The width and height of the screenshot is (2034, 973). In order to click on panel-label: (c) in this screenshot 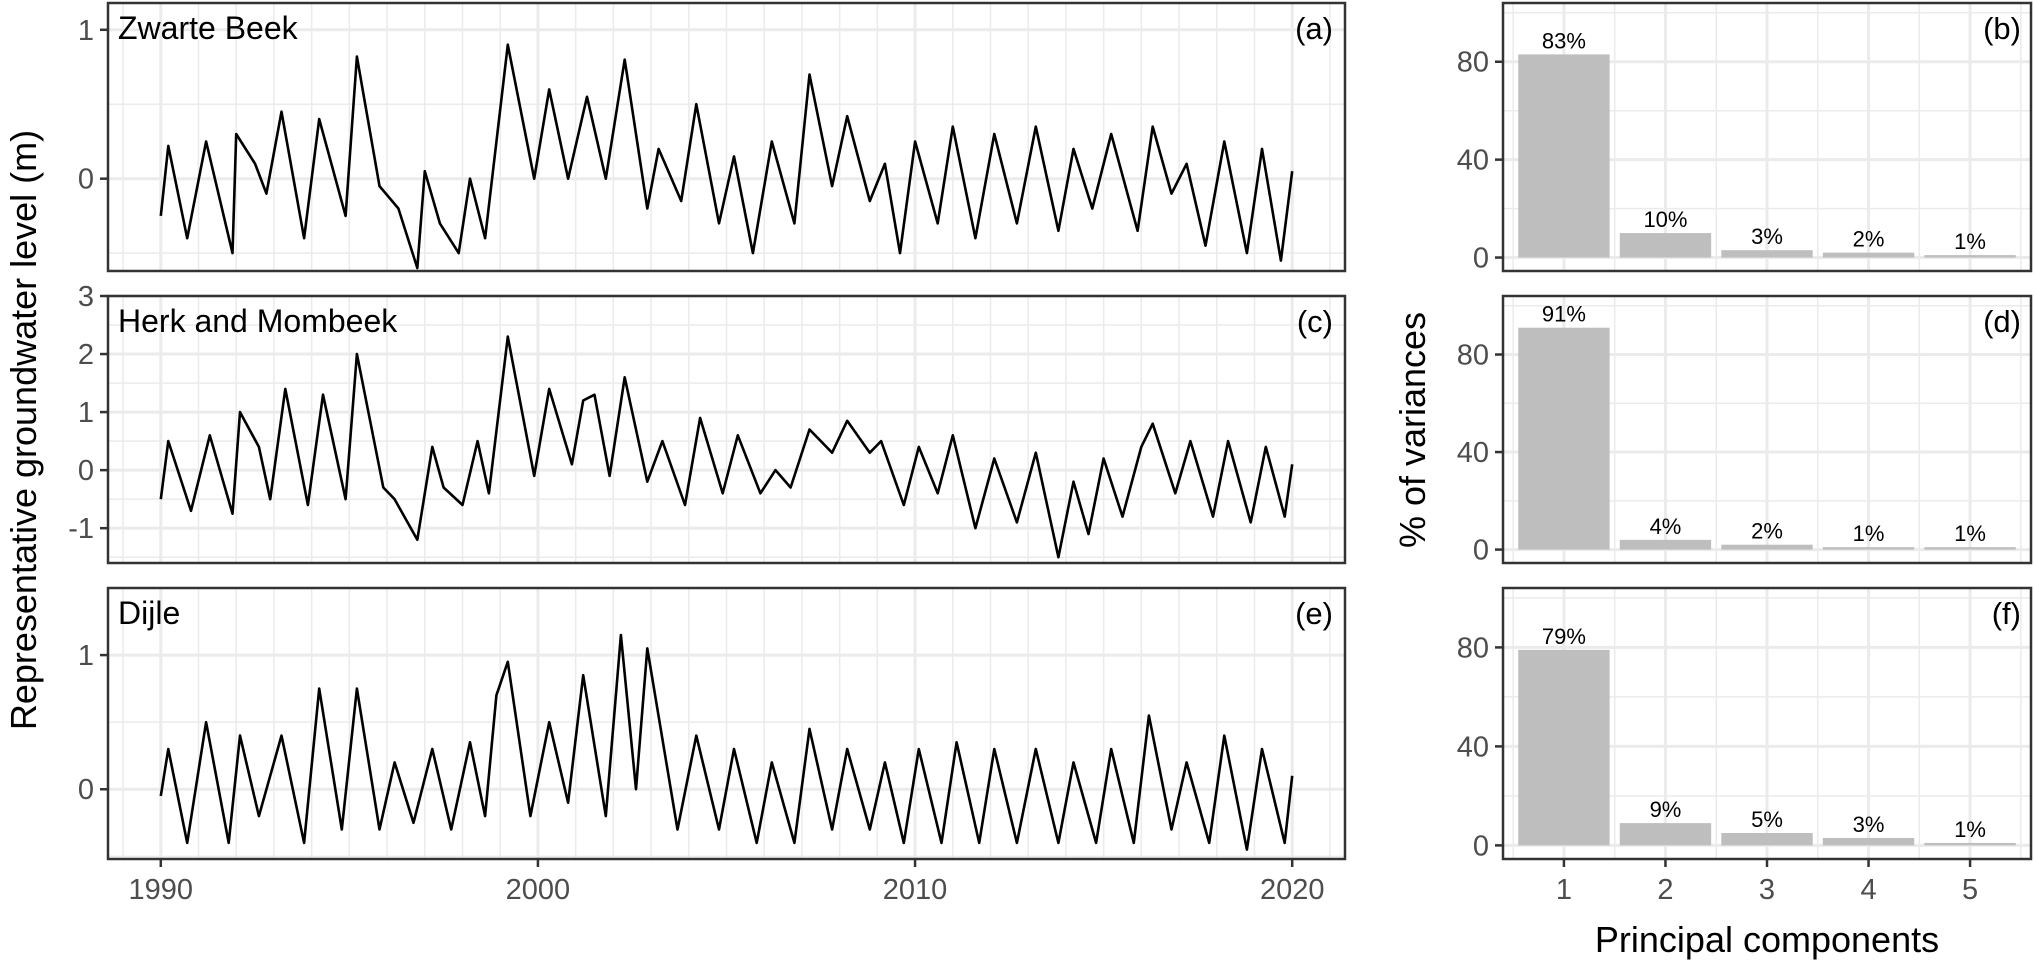, I will do `click(1315, 321)`.